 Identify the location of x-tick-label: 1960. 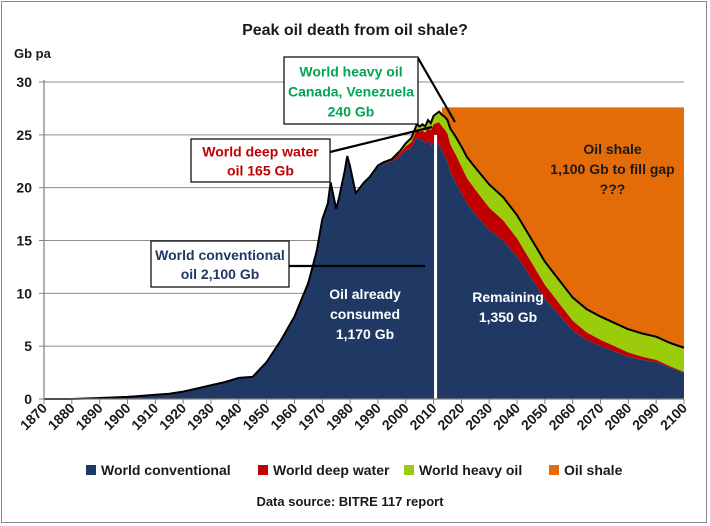
(283, 416).